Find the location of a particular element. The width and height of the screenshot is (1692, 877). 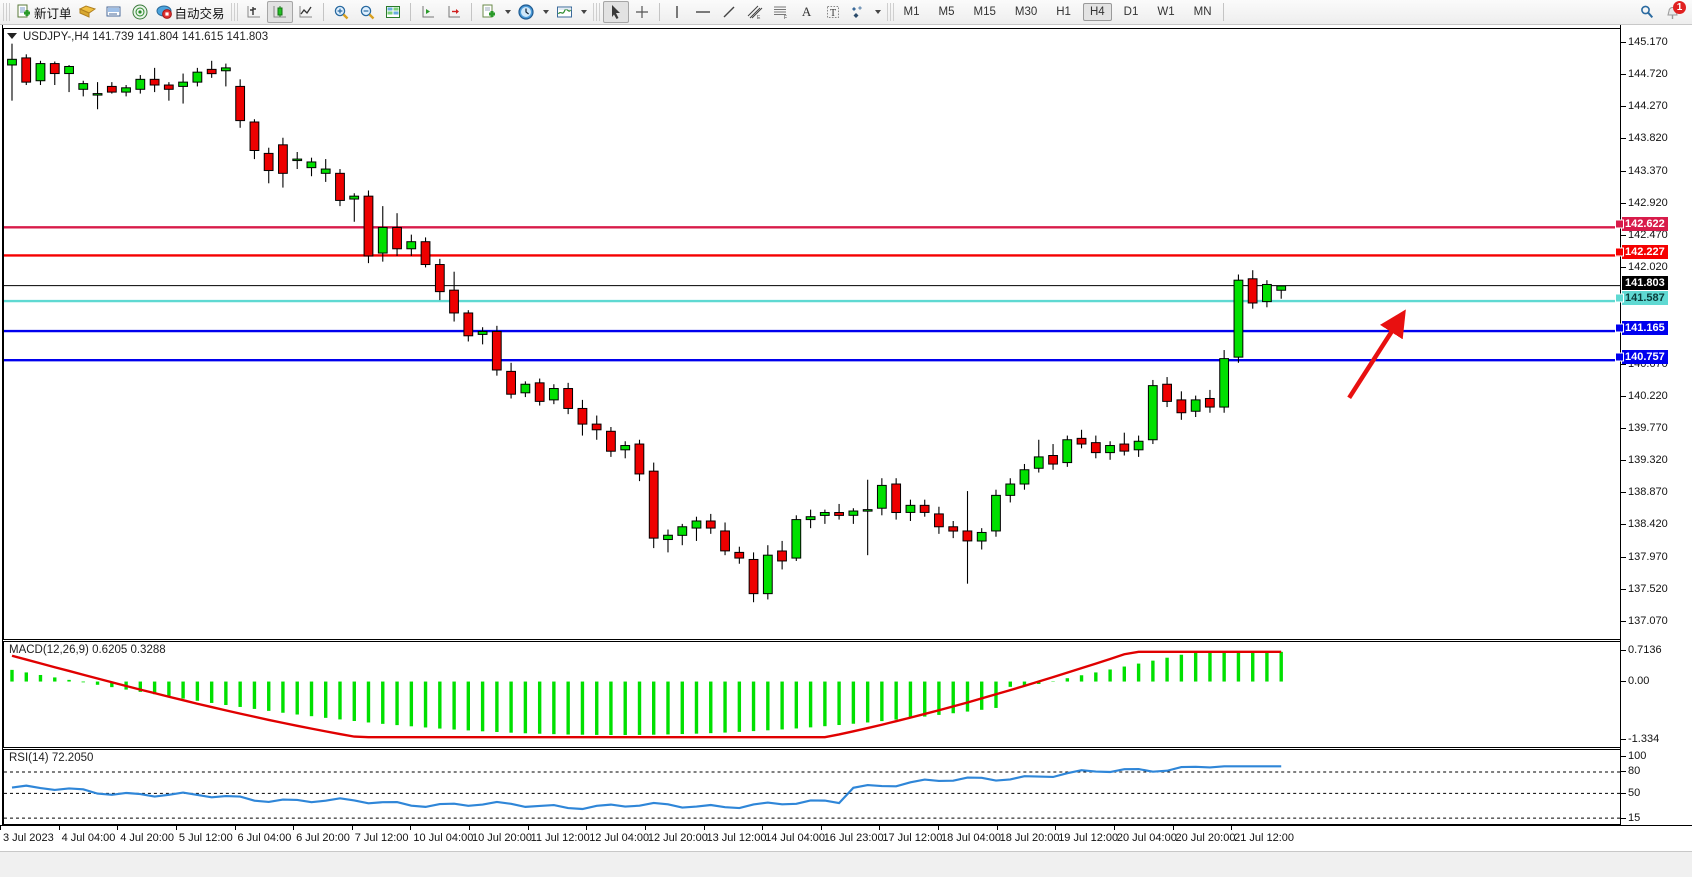

macd-pane: MACD(12,26,9) 0.6205 0.3288 is located at coordinates (812, 694).